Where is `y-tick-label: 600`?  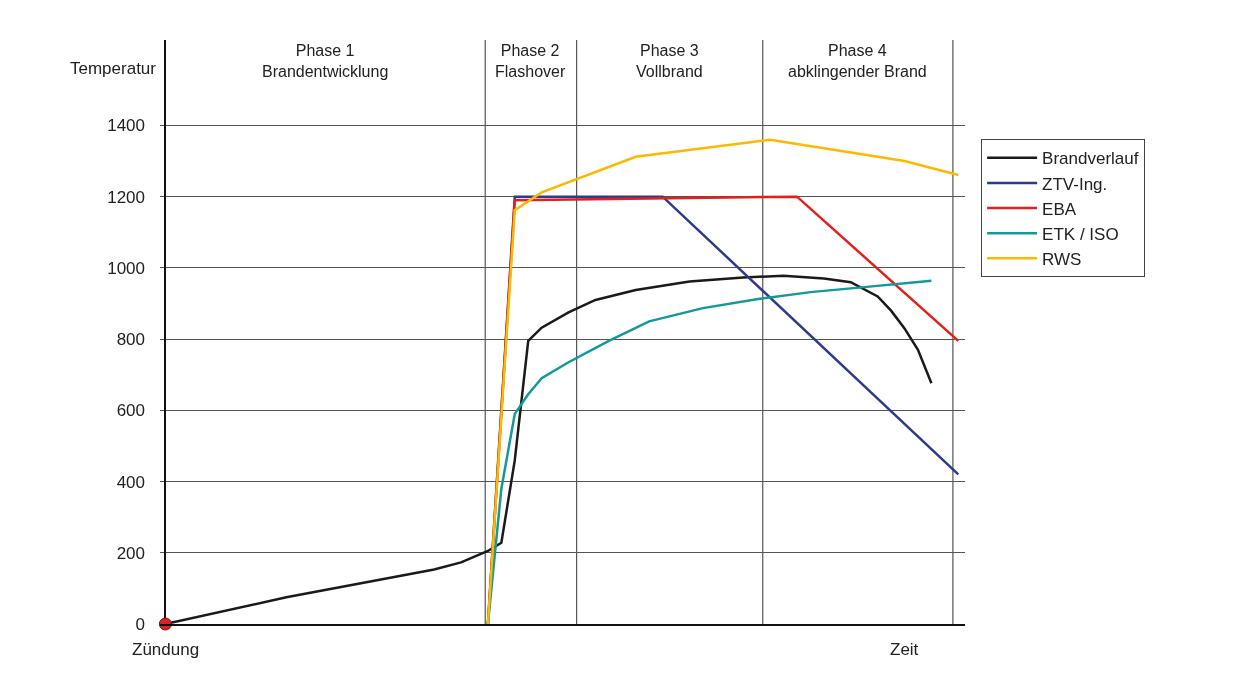 y-tick-label: 600 is located at coordinates (130, 411).